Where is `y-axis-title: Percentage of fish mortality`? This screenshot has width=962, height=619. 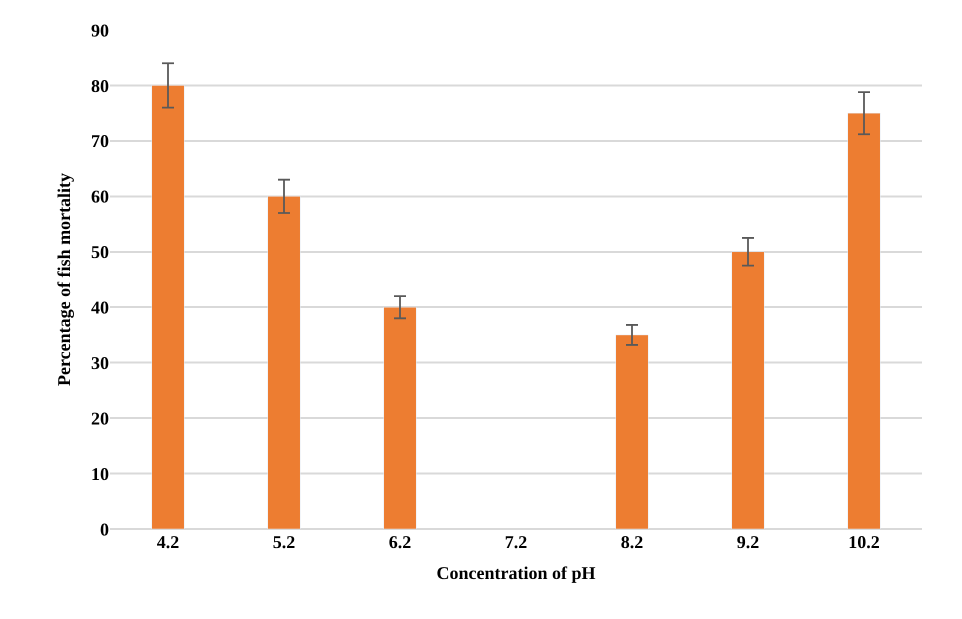
y-axis-title: Percentage of fish mortality is located at coordinates (64, 279).